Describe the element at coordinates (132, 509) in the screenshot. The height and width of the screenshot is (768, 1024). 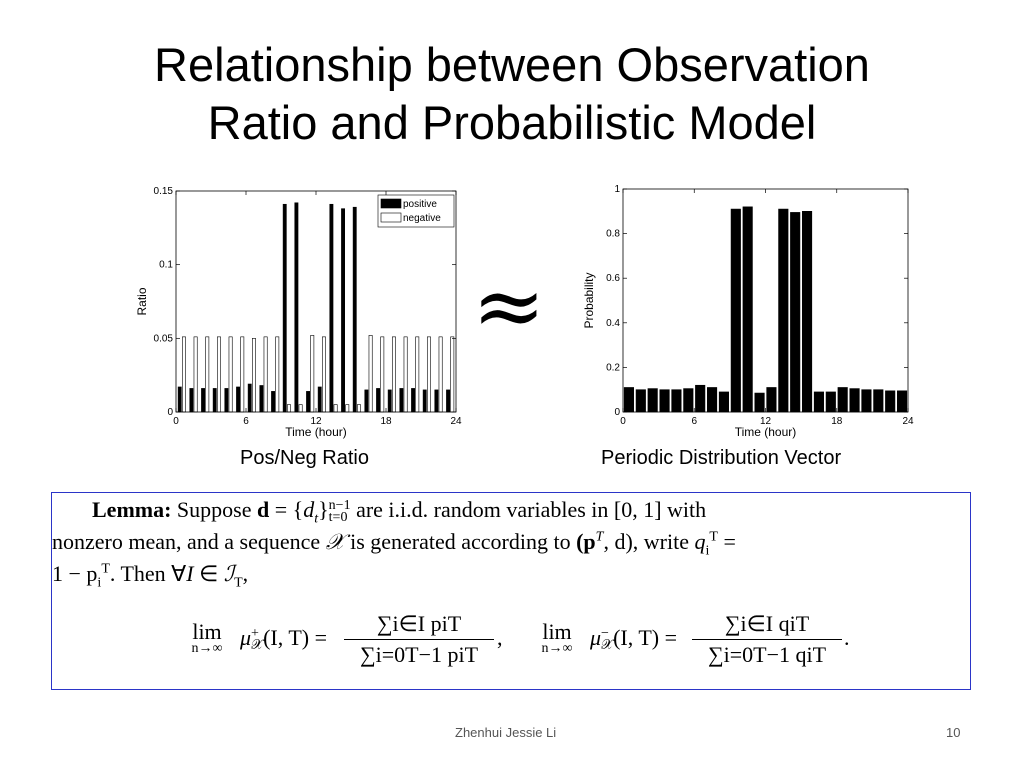
I see `lemma-label: Lemma:` at that location.